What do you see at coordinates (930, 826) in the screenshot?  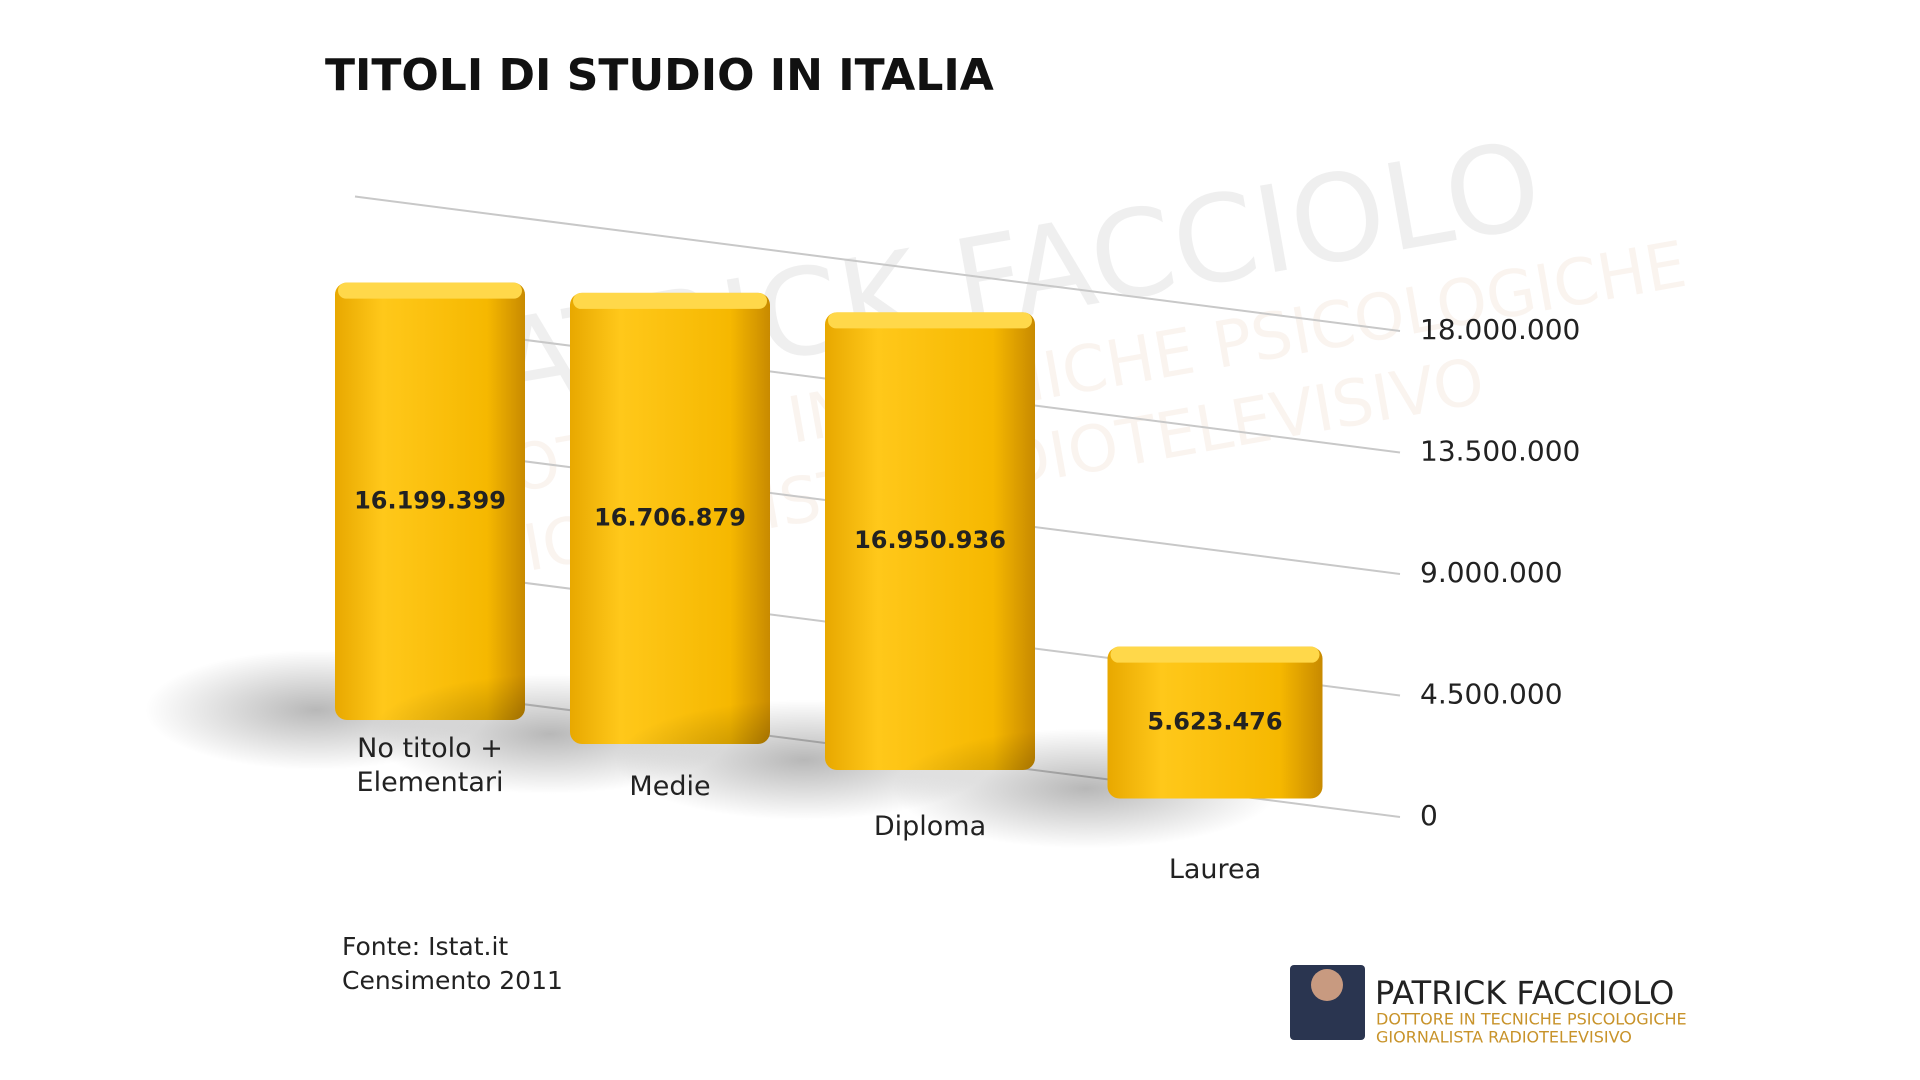 I see `x-tick-label: Diploma` at bounding box center [930, 826].